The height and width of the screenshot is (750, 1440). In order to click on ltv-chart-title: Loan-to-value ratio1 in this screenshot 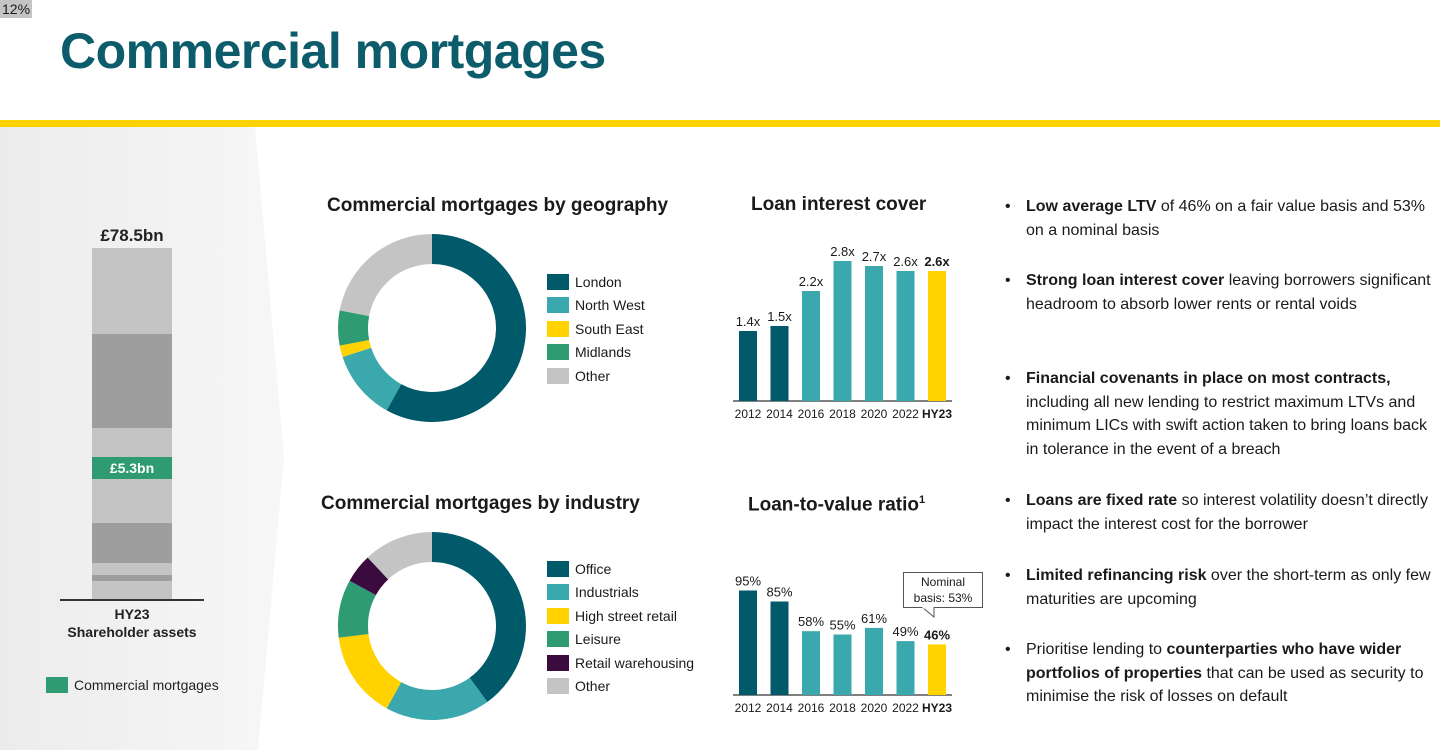, I will do `click(836, 505)`.